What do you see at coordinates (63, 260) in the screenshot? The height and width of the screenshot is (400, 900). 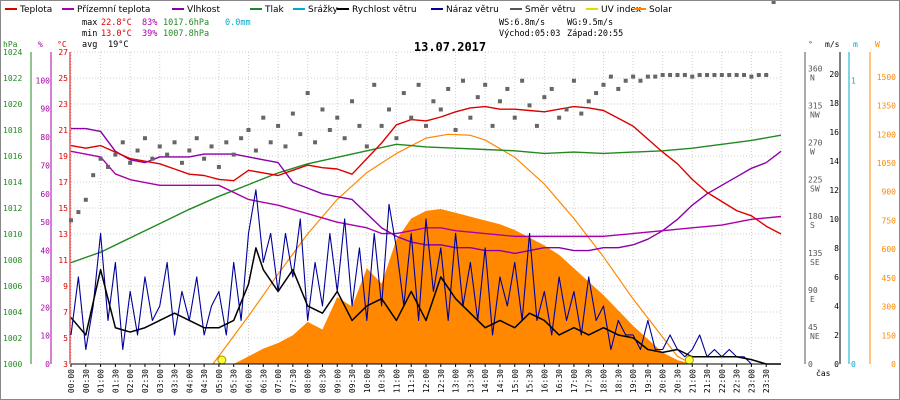 I see `axis-temp-tick: 11` at bounding box center [63, 260].